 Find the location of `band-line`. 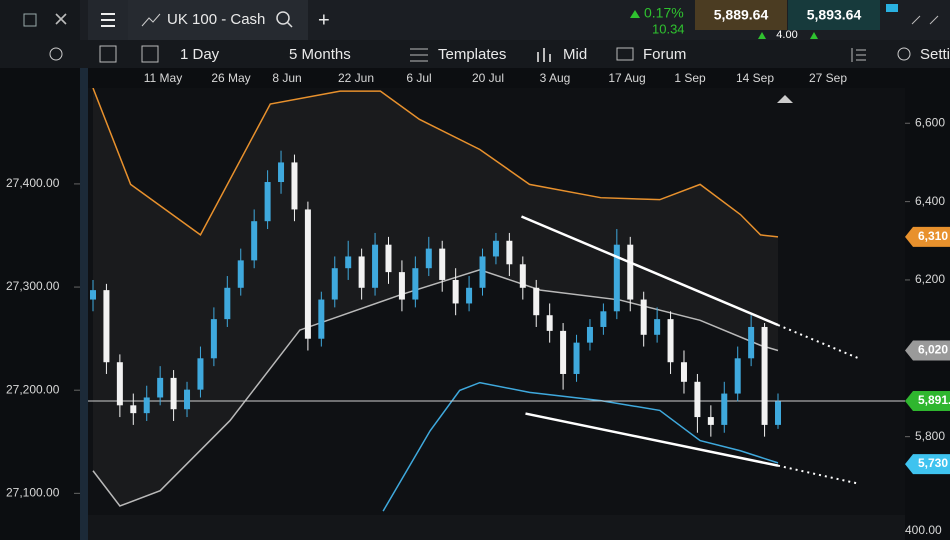

band-line is located at coordinates (580, 446).